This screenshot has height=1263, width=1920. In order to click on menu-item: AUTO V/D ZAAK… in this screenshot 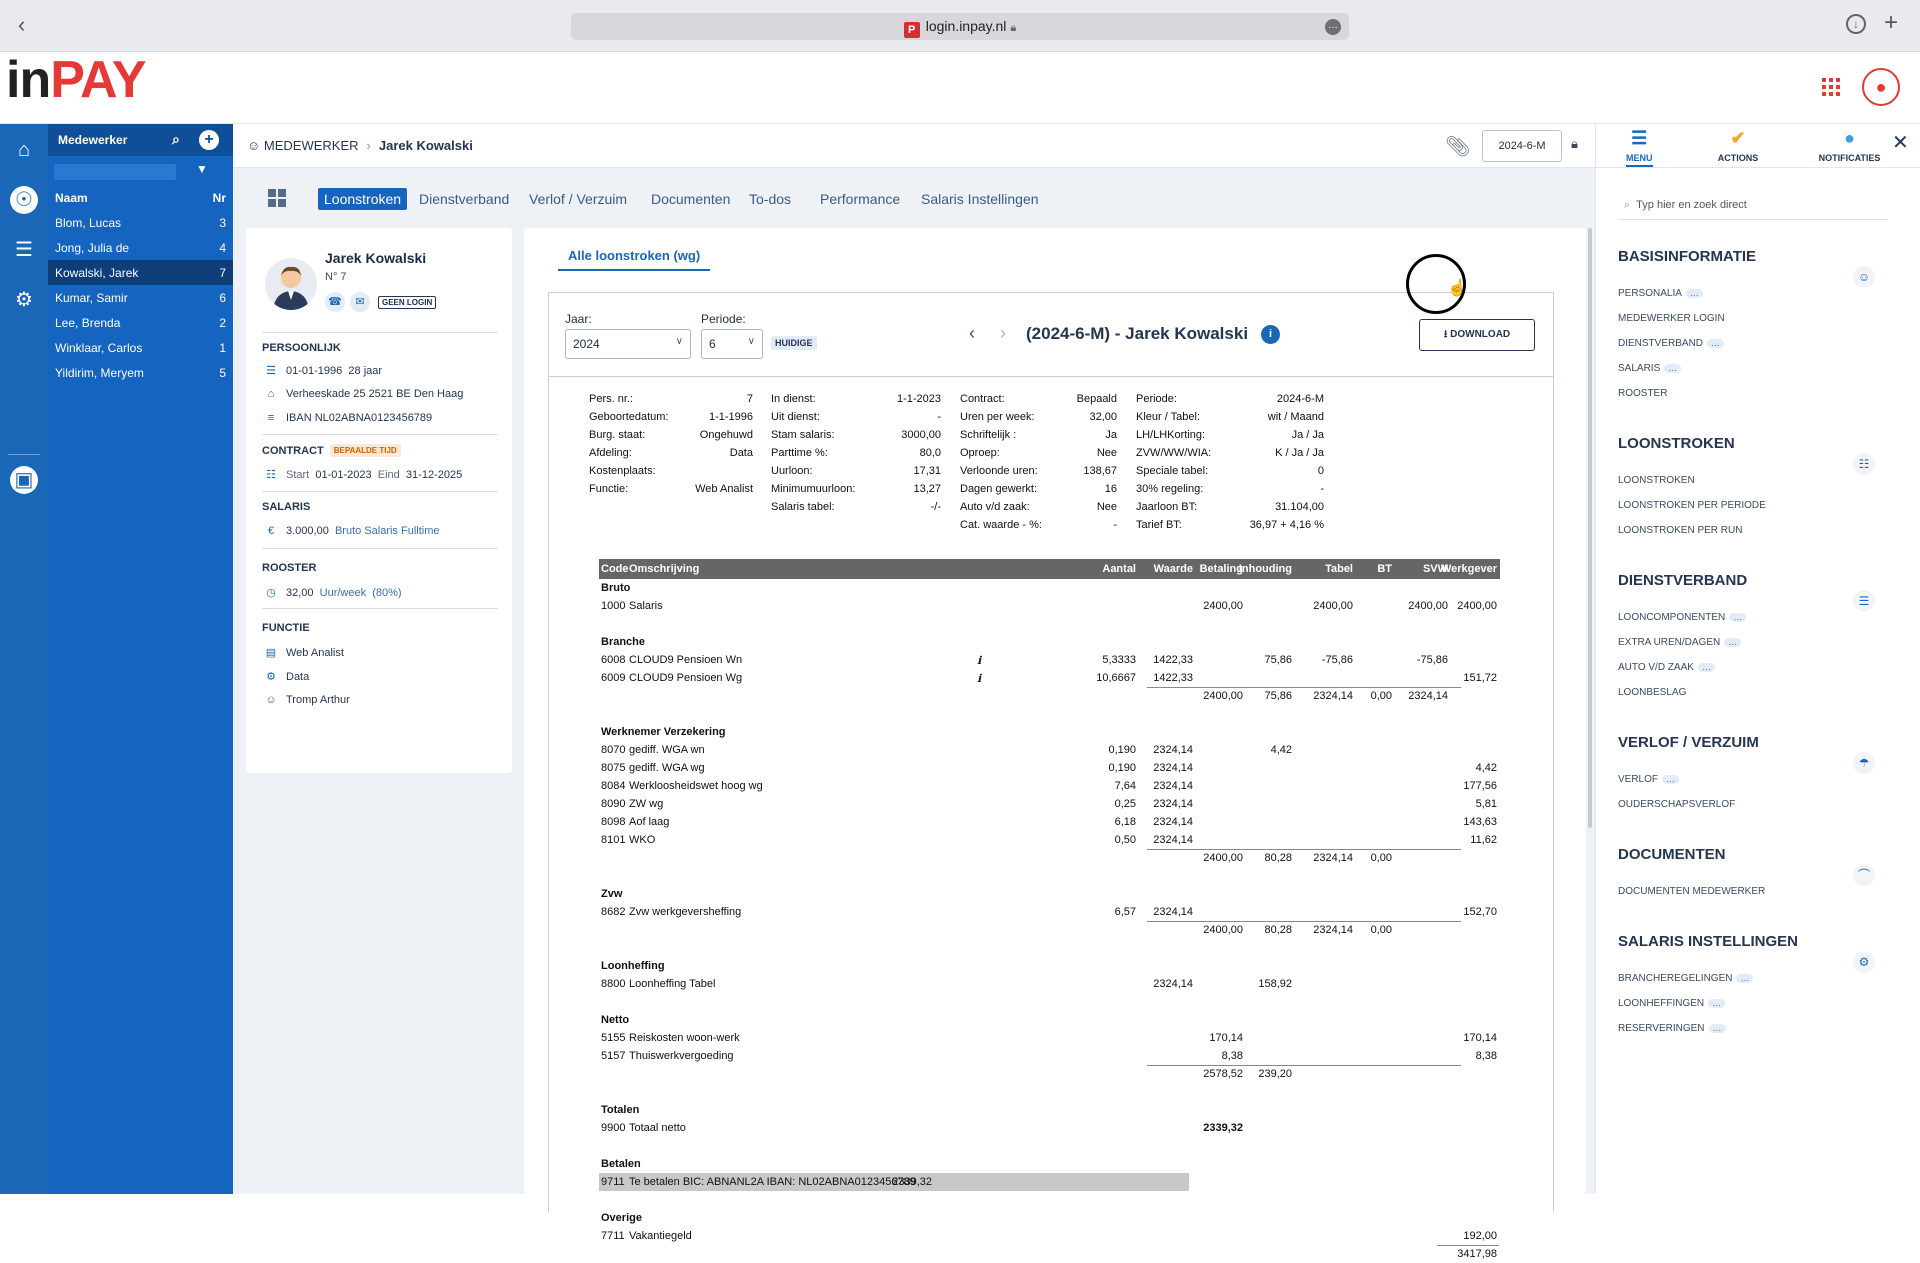, I will do `click(1666, 667)`.